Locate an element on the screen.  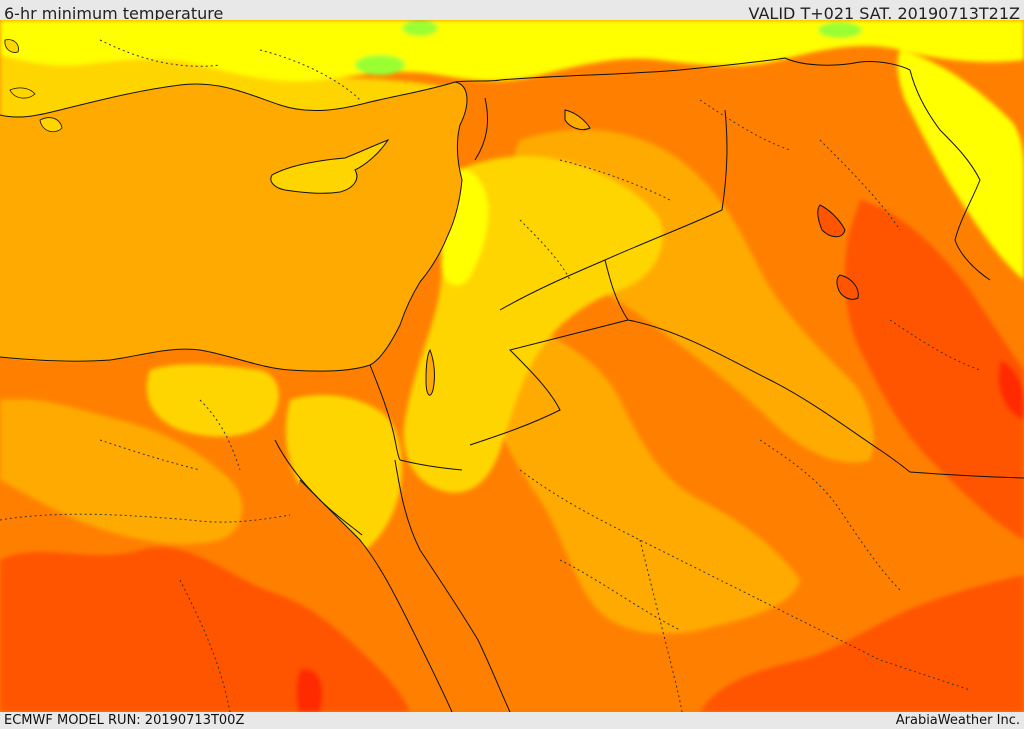
yellow-sinai is located at coordinates (343, 472).